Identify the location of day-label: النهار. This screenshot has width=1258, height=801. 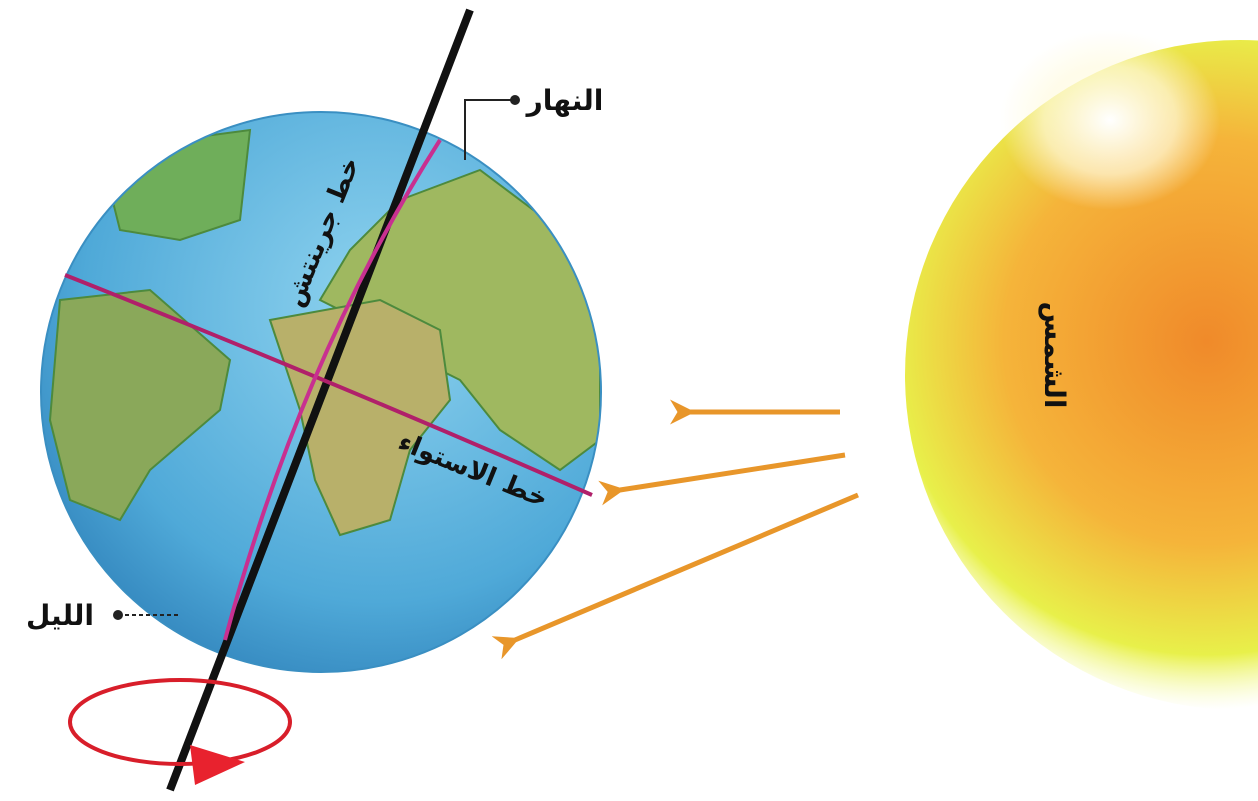
(564, 100).